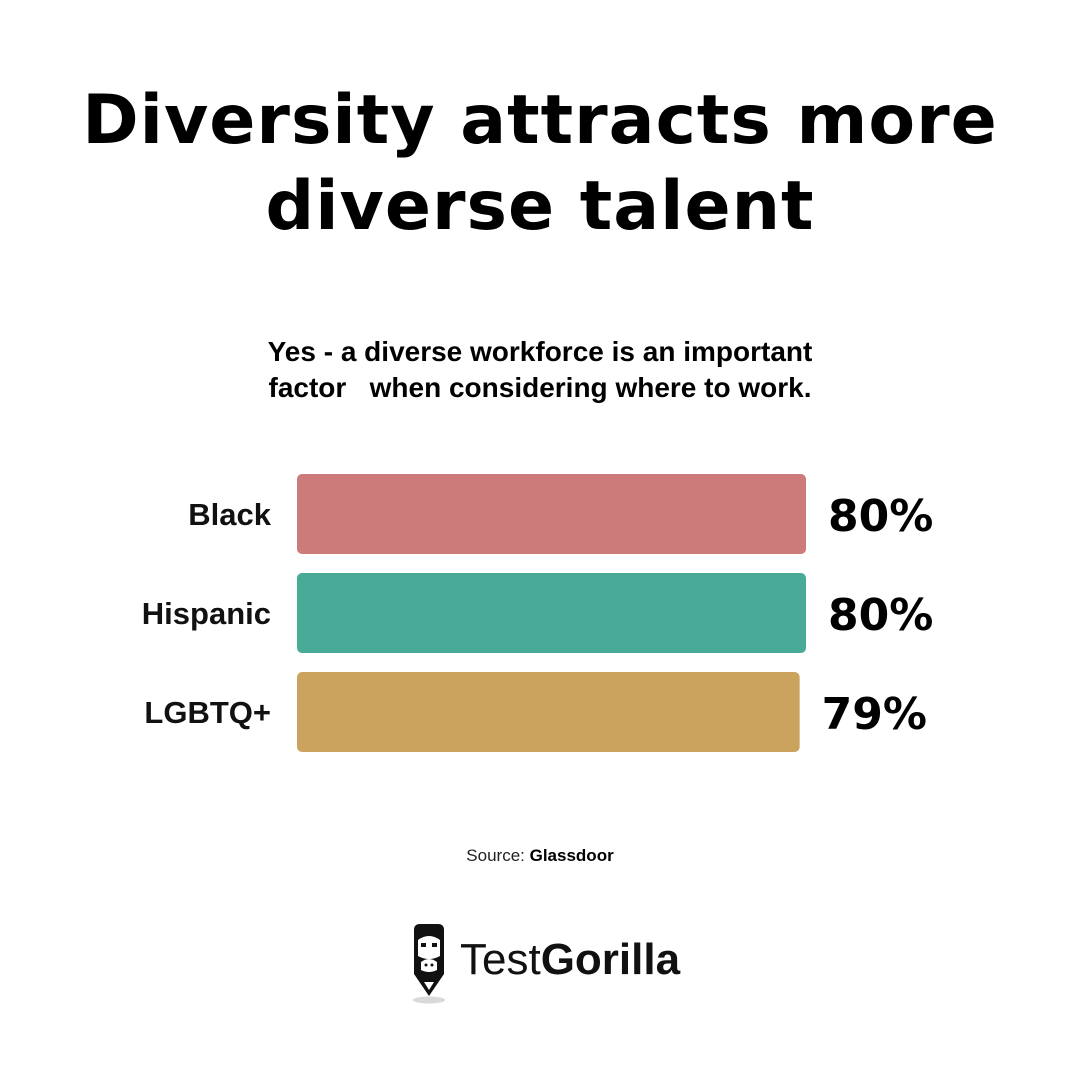  What do you see at coordinates (540, 387) in the screenshot?
I see `chart-subtitle-line-2: factor when considering where to work.` at bounding box center [540, 387].